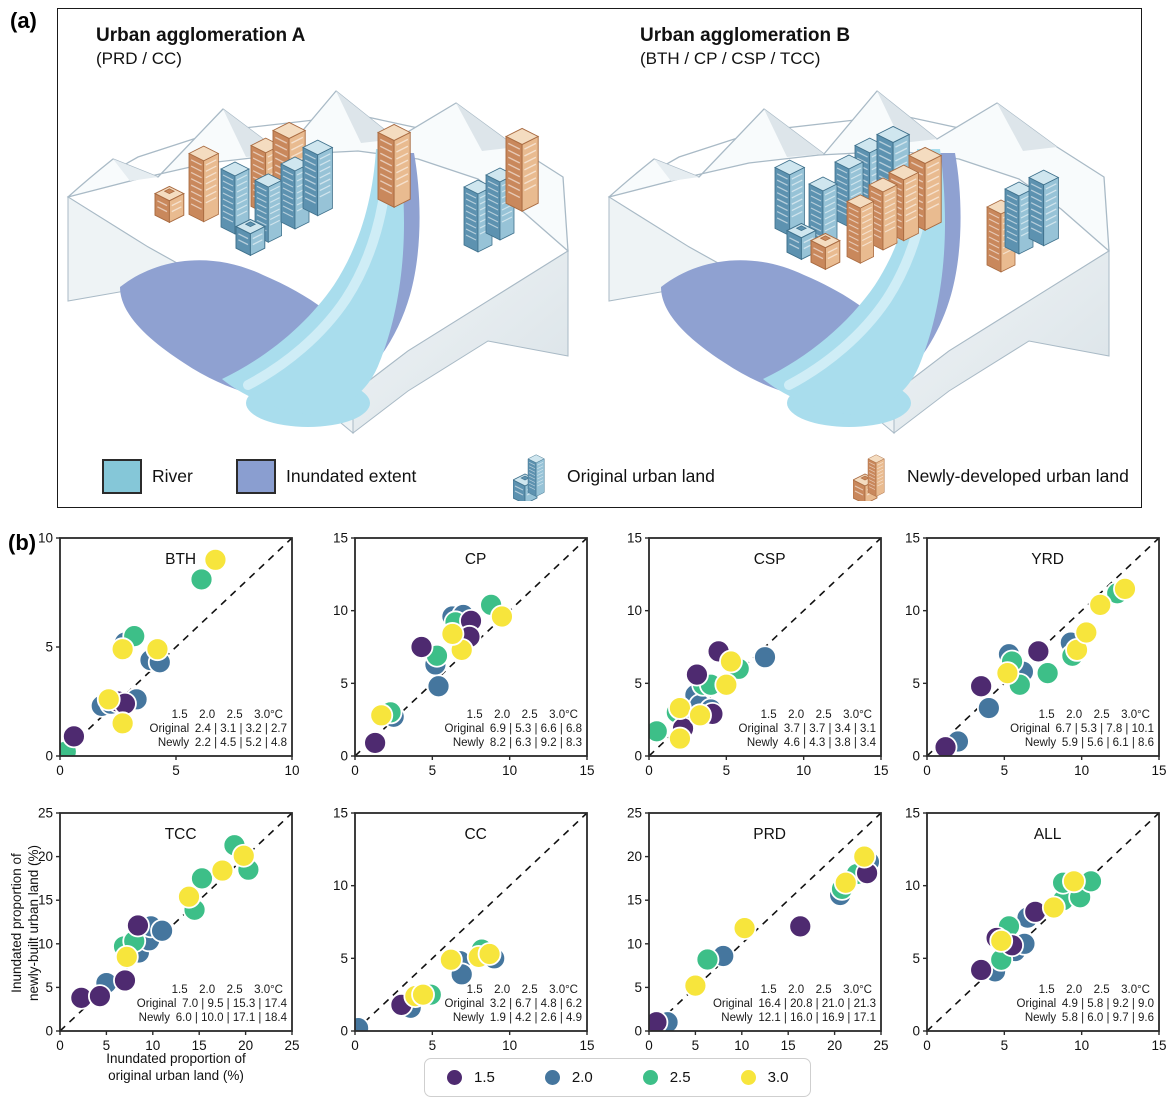 The image size is (1167, 1101). What do you see at coordinates (23, 20) in the screenshot?
I see `panel-a-label: (a)` at bounding box center [23, 20].